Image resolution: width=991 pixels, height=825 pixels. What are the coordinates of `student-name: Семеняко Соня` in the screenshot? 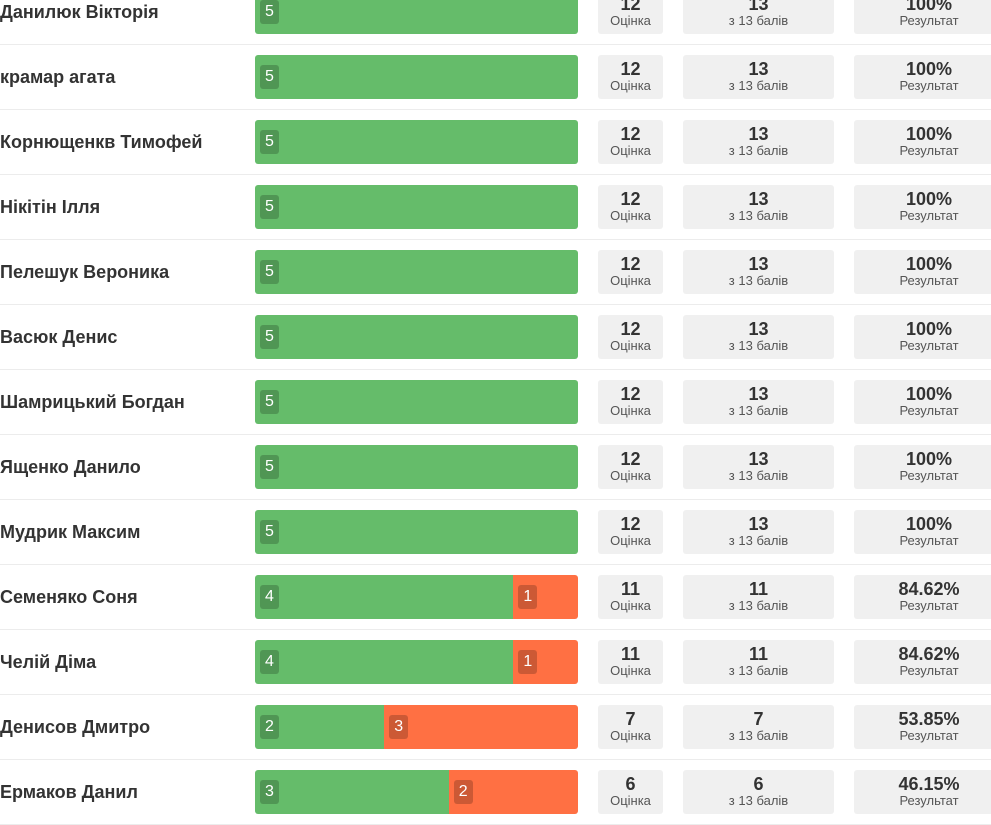 It's located at (69, 597).